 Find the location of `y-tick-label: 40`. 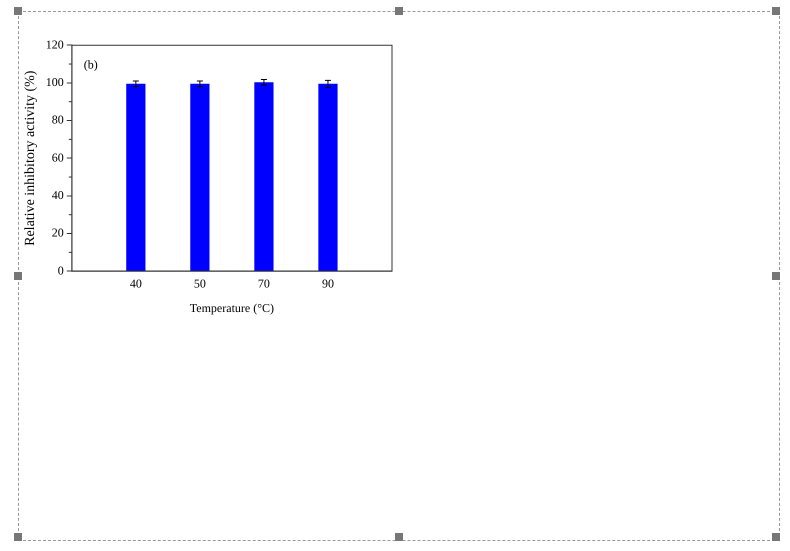

y-tick-label: 40 is located at coordinates (58, 195).